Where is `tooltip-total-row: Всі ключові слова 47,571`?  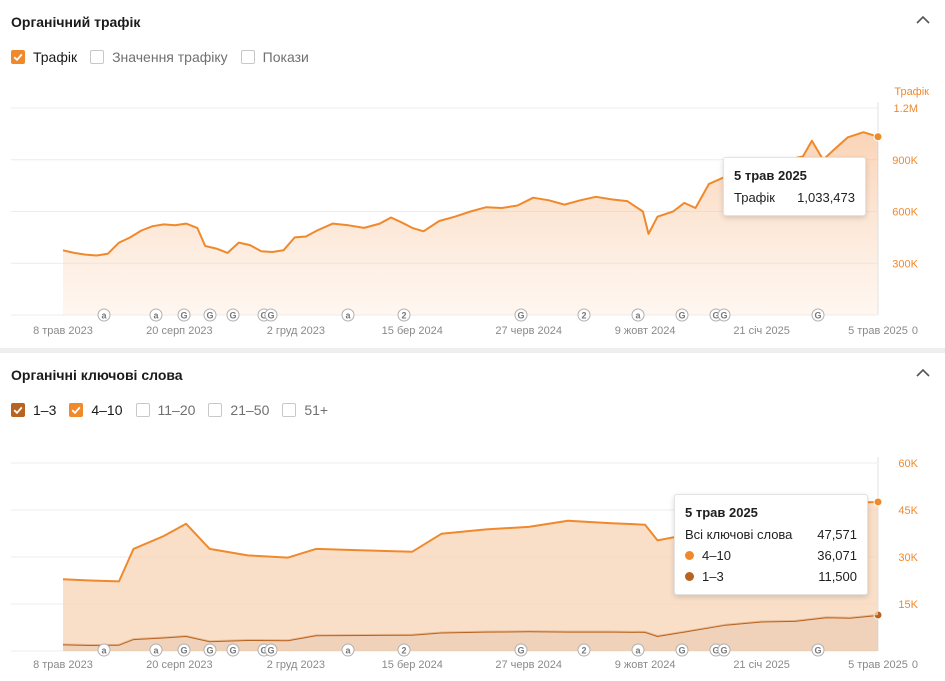 tooltip-total-row: Всі ключові слова 47,571 is located at coordinates (771, 534).